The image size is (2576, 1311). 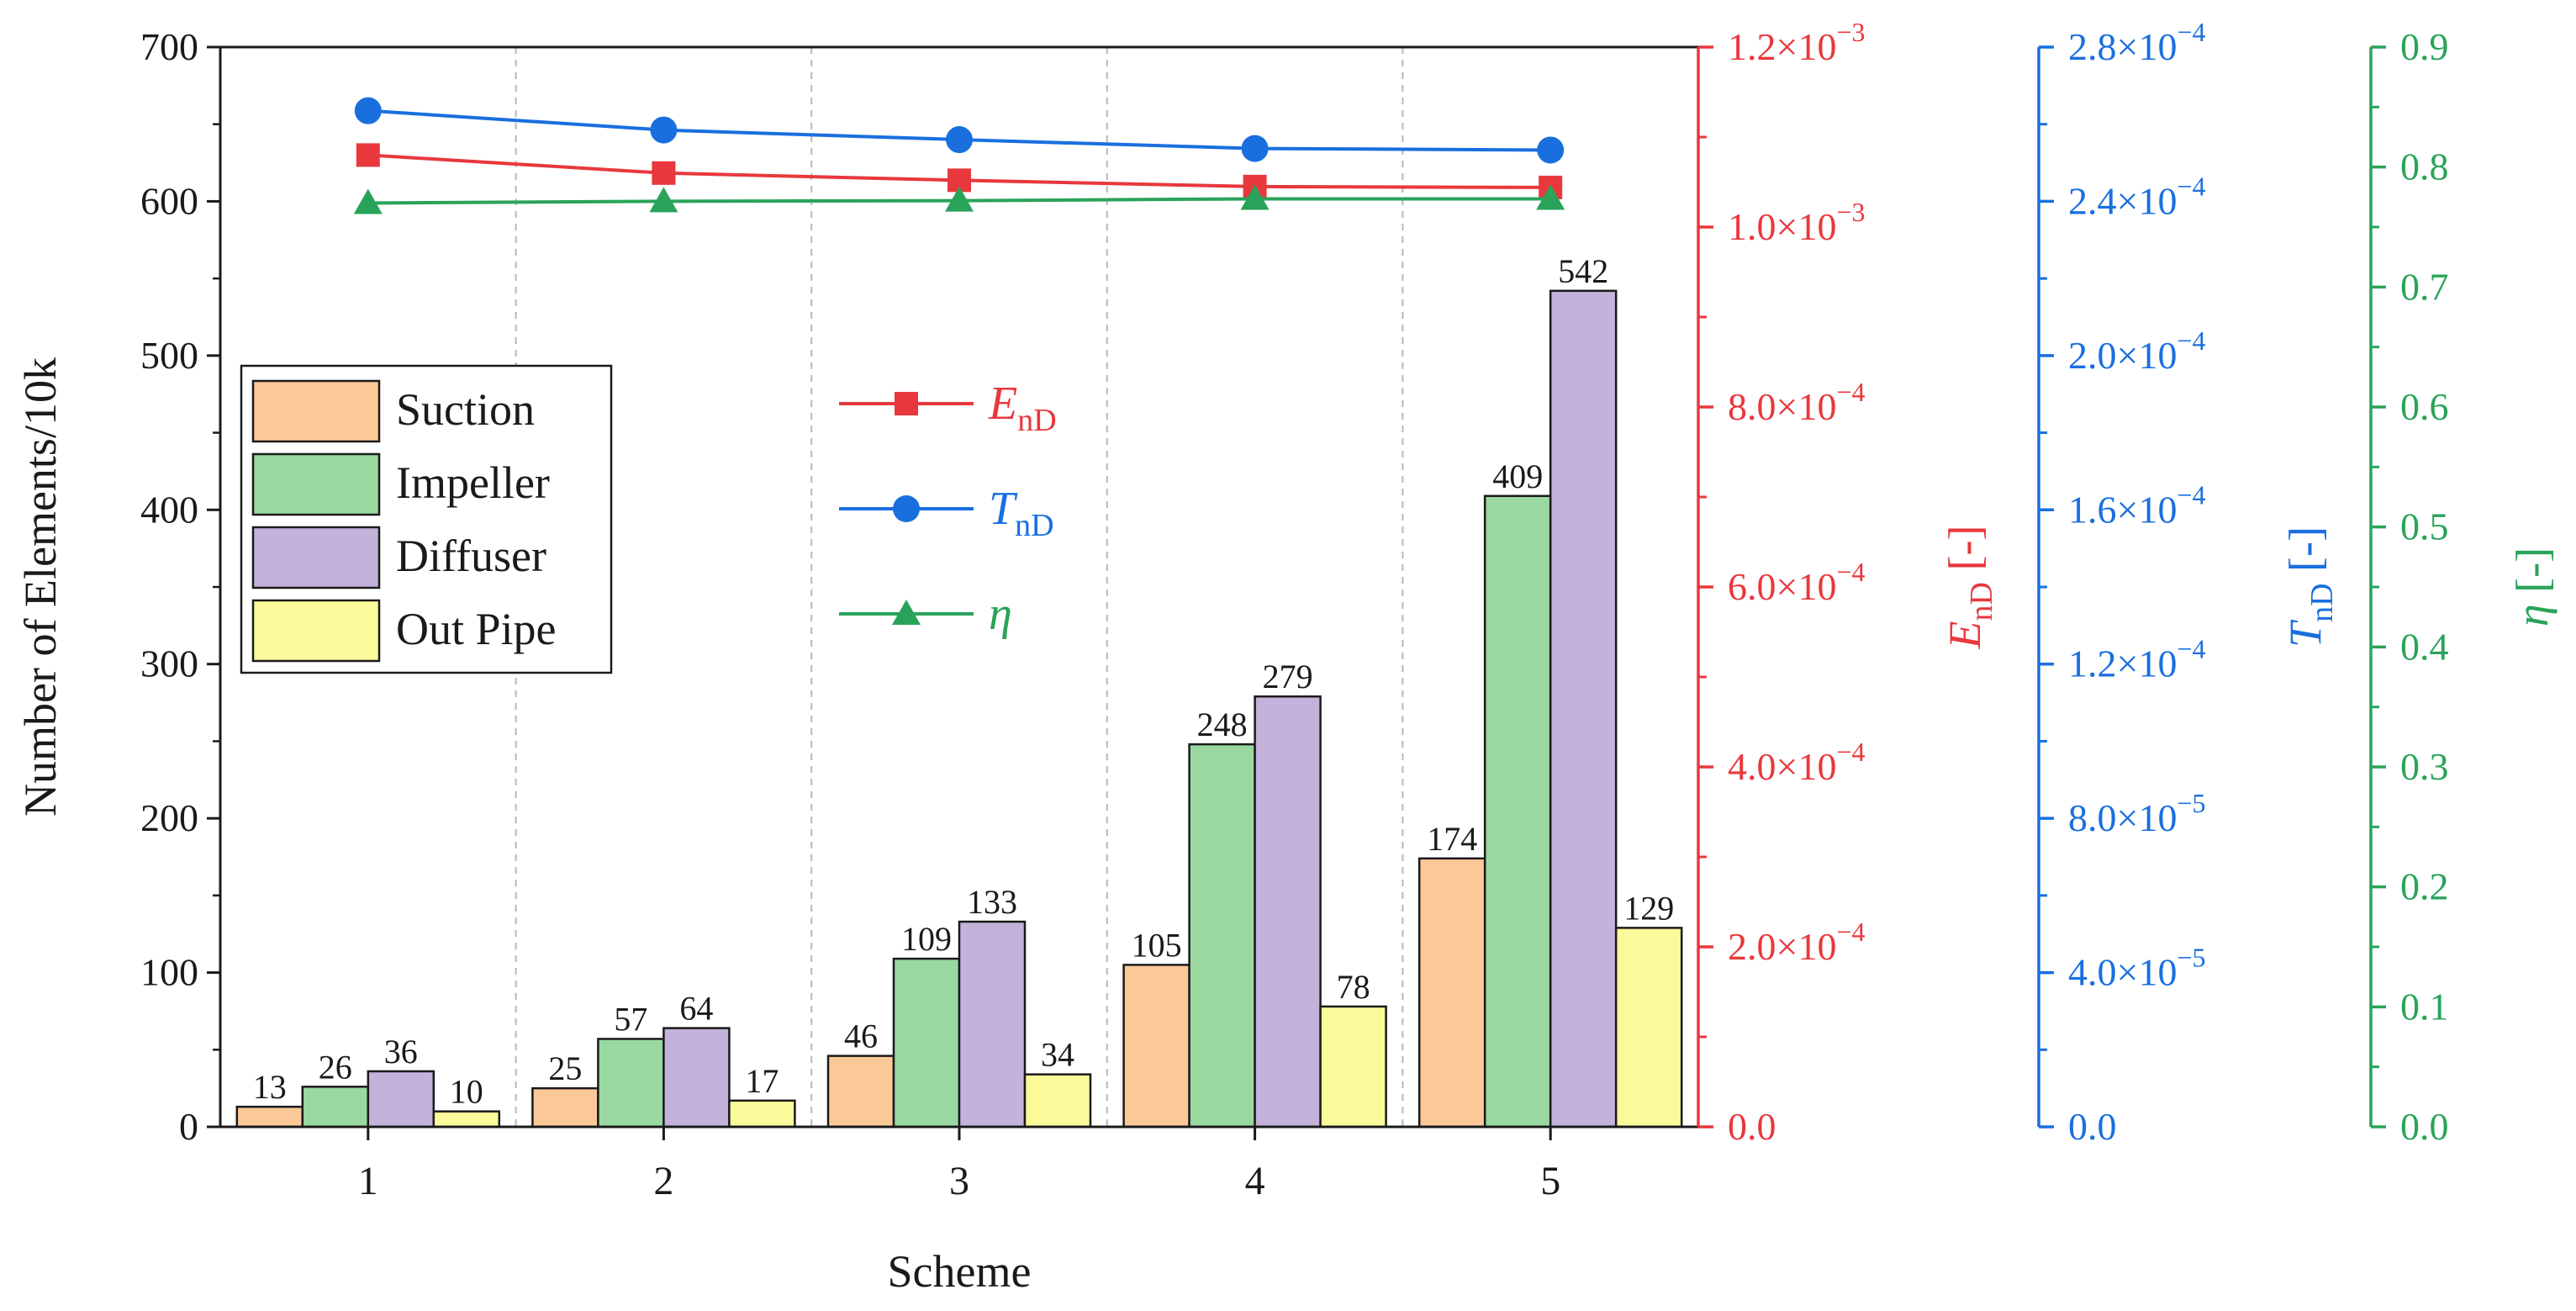 What do you see at coordinates (169, 973) in the screenshot?
I see `y-tick-label: 100` at bounding box center [169, 973].